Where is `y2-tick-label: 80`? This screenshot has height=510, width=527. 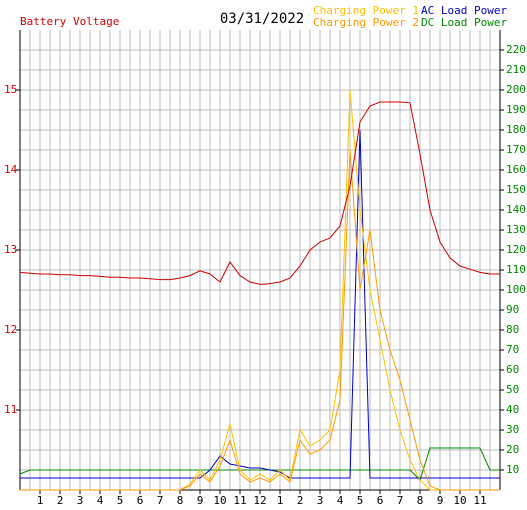
y2-tick-label: 80 is located at coordinates (512, 329).